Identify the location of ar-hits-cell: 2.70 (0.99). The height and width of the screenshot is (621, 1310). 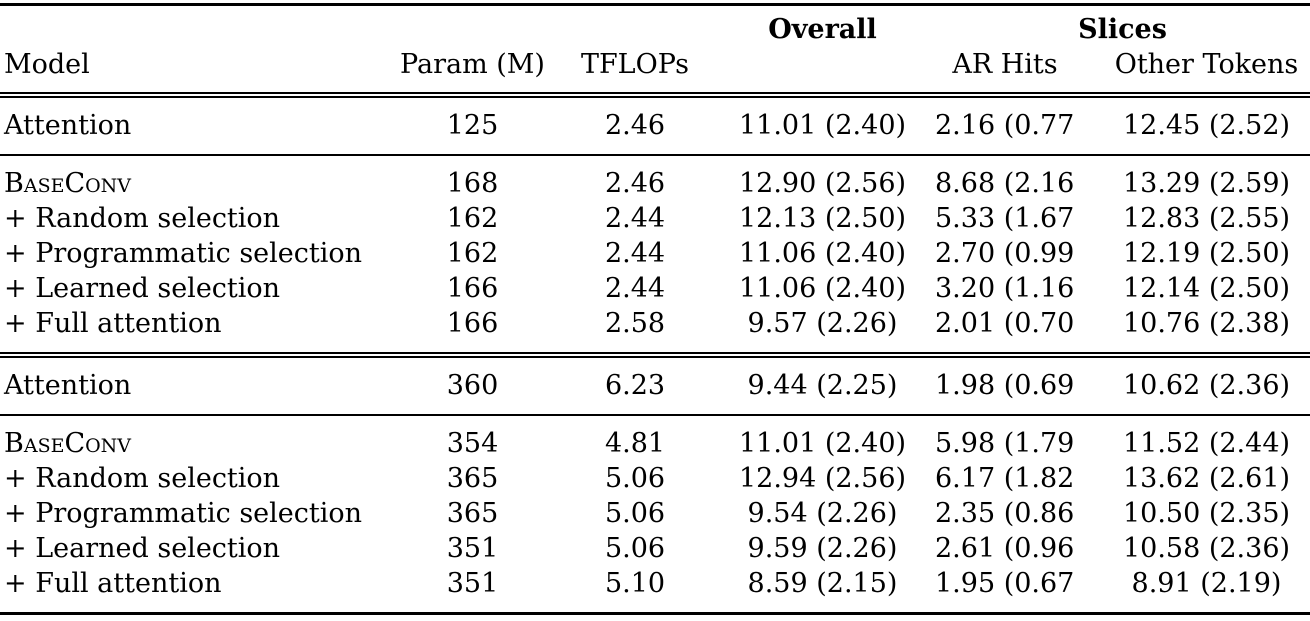
(1005, 253).